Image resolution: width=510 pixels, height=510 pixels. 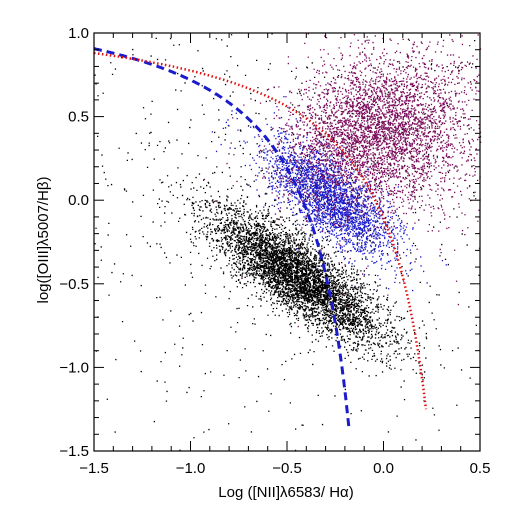 I want to click on x-axis-label: Log ([NII]λ6583/ Hα), so click(x=285, y=492).